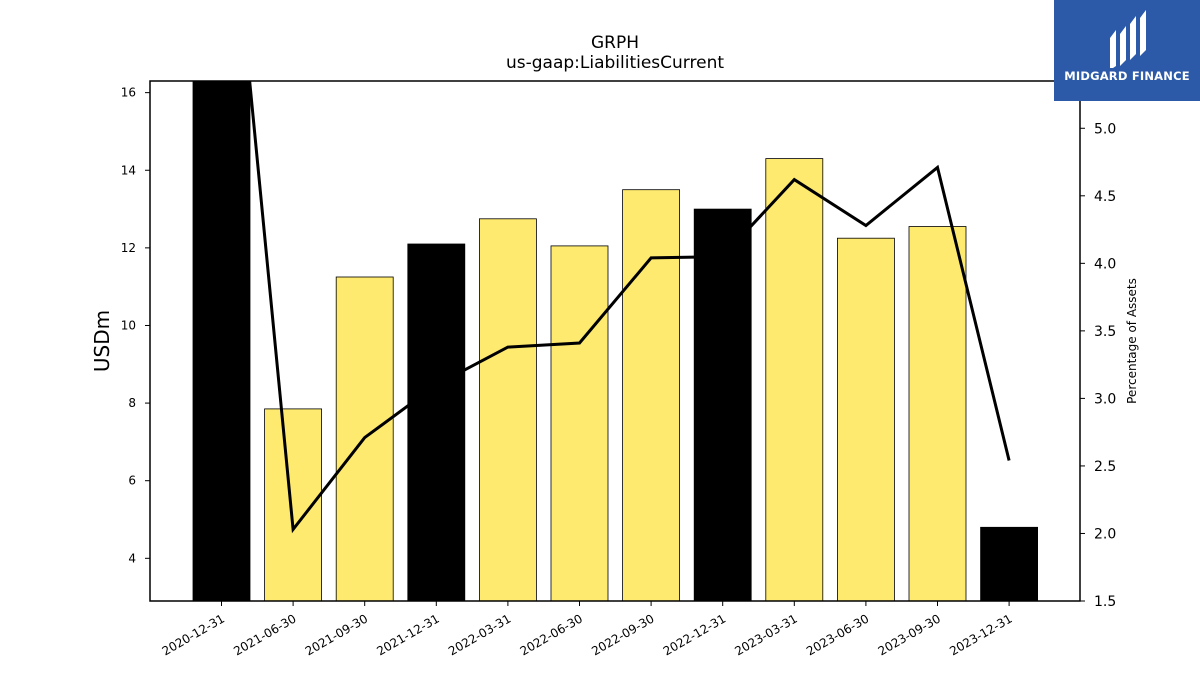 This screenshot has width=1200, height=675. Describe the element at coordinates (1105, 197) in the screenshot. I see `y2-tick-label: 4.5` at that location.